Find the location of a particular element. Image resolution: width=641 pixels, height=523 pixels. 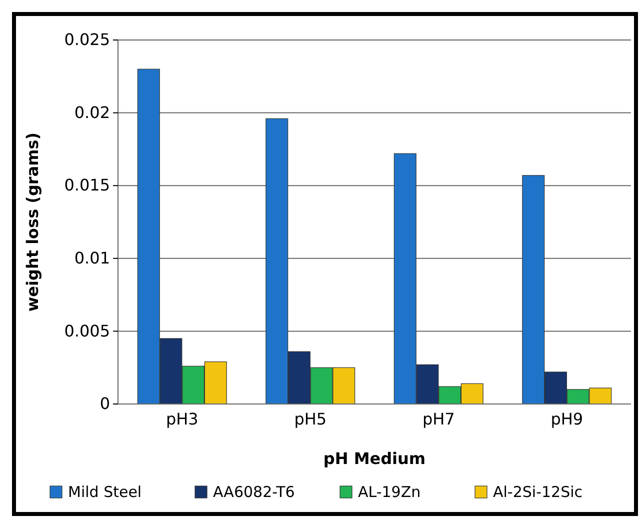

legend-label: Al-2Si-12Sic is located at coordinates (538, 492).